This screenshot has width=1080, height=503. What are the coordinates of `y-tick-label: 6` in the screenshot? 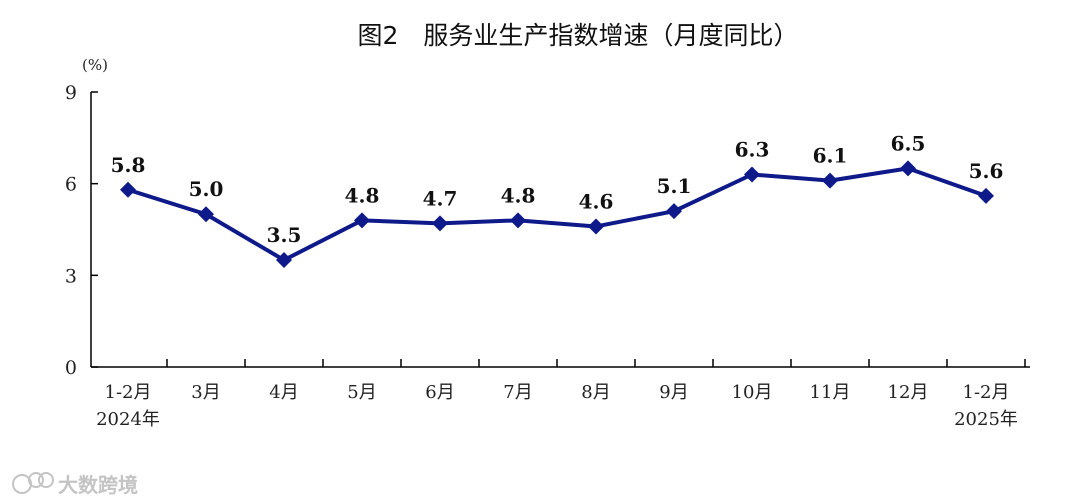 It's located at (71, 185).